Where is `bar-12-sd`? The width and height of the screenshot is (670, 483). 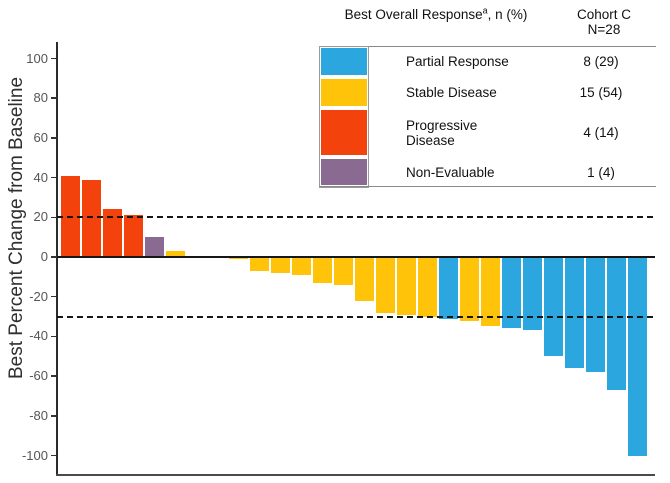
bar-12-sd is located at coordinates (301, 266).